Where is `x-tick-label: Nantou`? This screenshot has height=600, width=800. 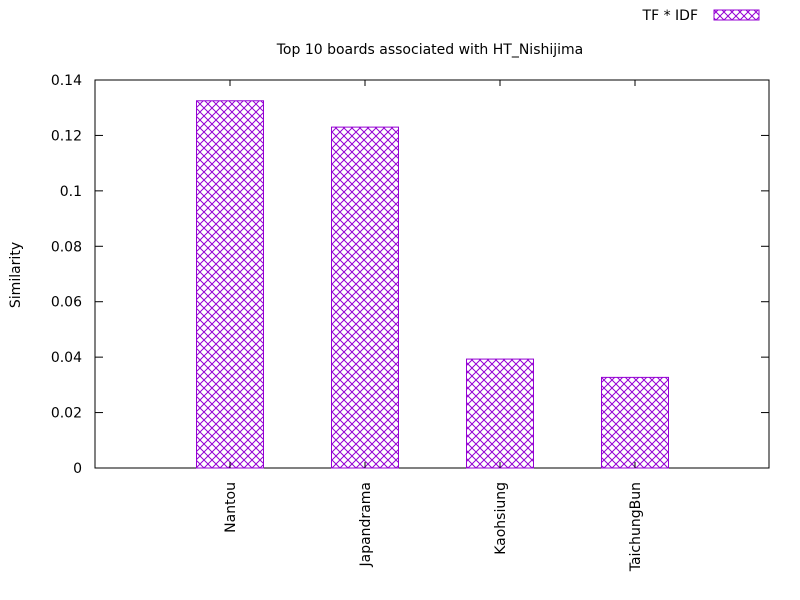 x-tick-label: Nantou is located at coordinates (231, 507).